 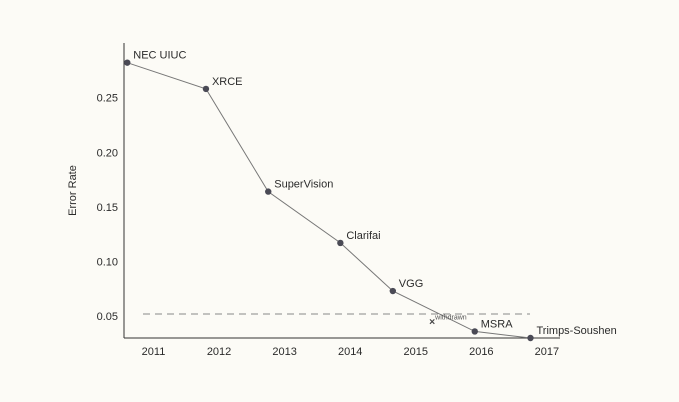 I want to click on y-tick-label: 0.25, so click(x=107, y=99).